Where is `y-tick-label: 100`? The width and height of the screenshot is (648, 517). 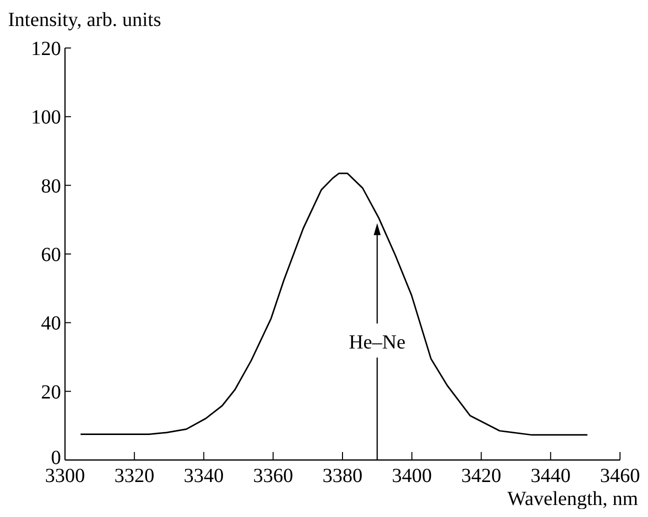 y-tick-label: 100 is located at coordinates (46, 117).